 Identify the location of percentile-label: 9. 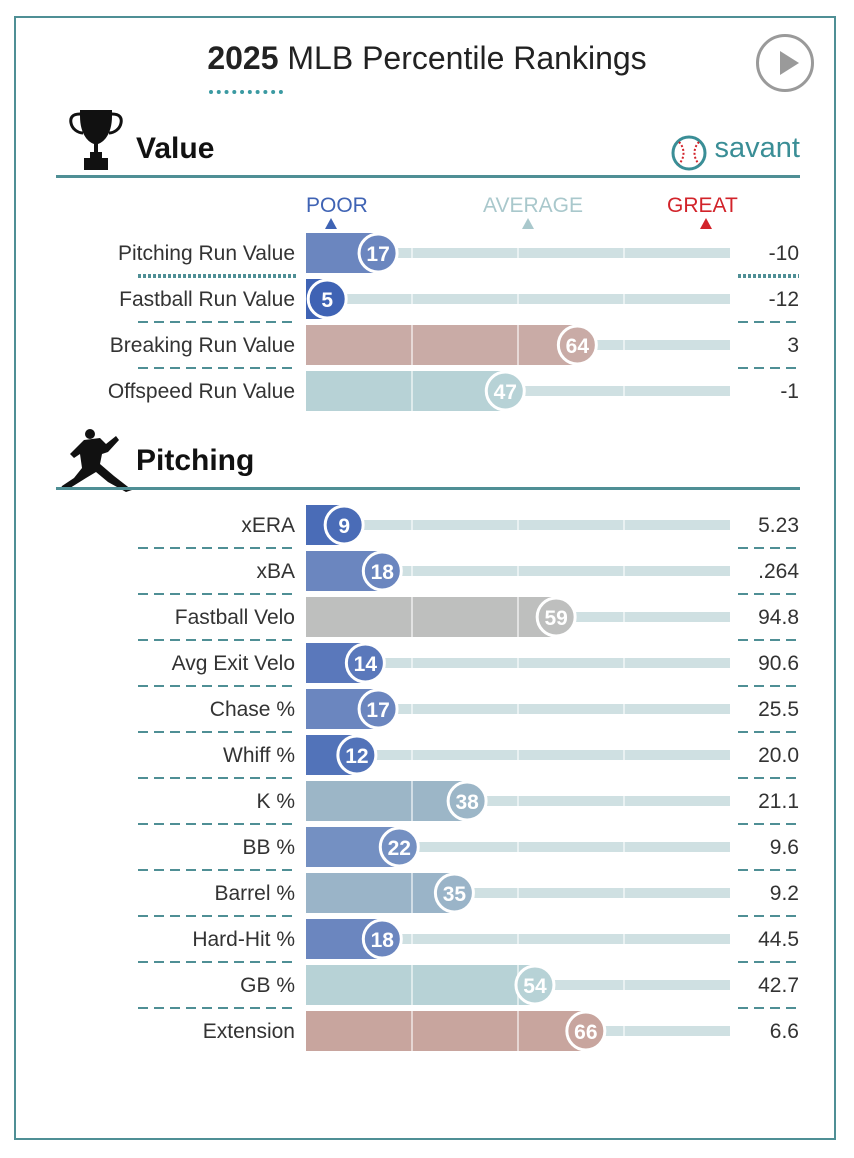
(344, 526).